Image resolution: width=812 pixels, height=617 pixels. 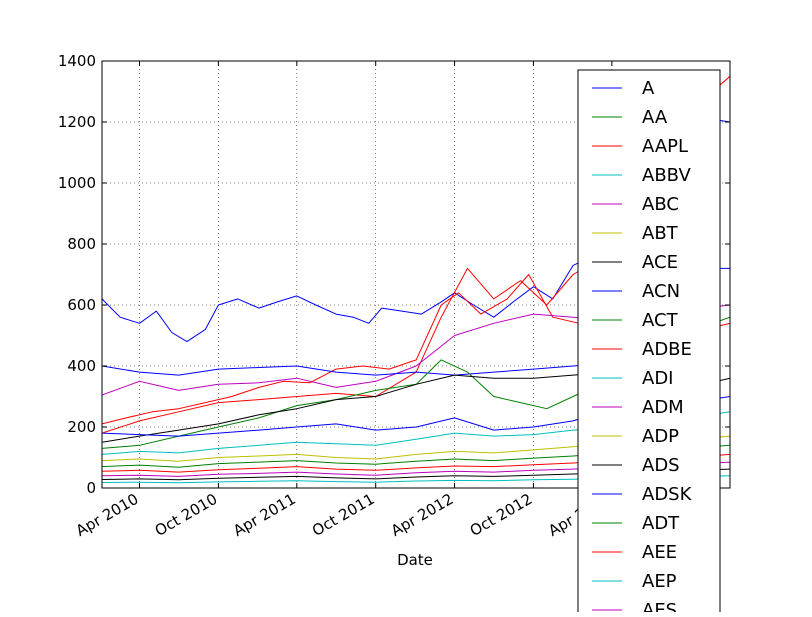 What do you see at coordinates (659, 552) in the screenshot?
I see `legend-label: AEE` at bounding box center [659, 552].